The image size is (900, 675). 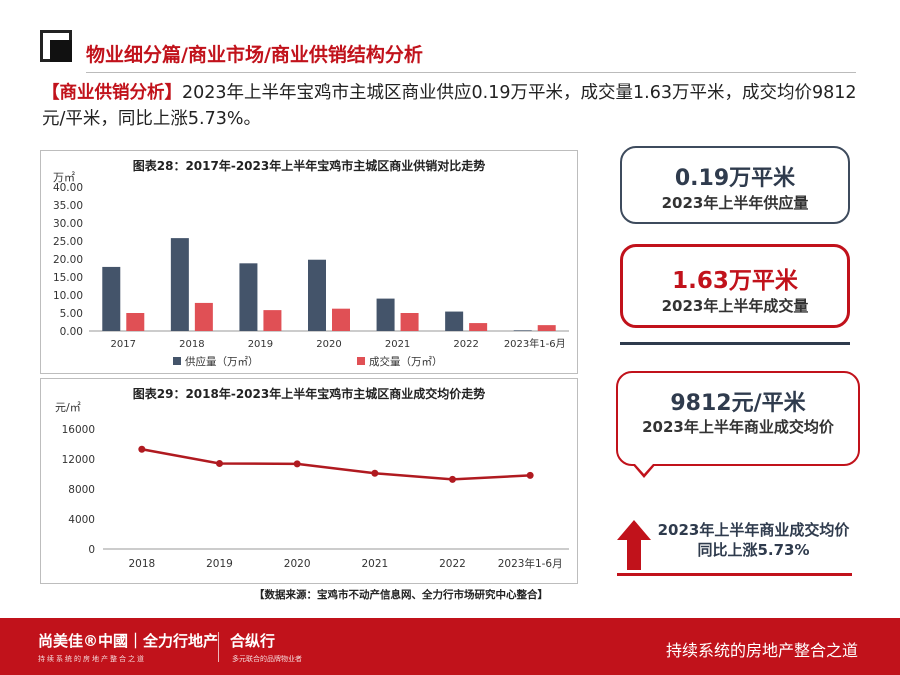 I want to click on price-label: 2023年上半年商业成交均价, so click(x=738, y=427).